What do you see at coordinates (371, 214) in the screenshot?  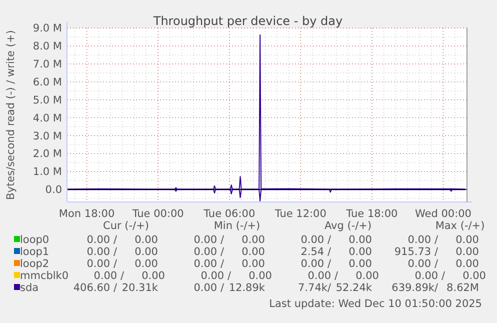 I see `x-tick-label: Tue 18:00` at bounding box center [371, 214].